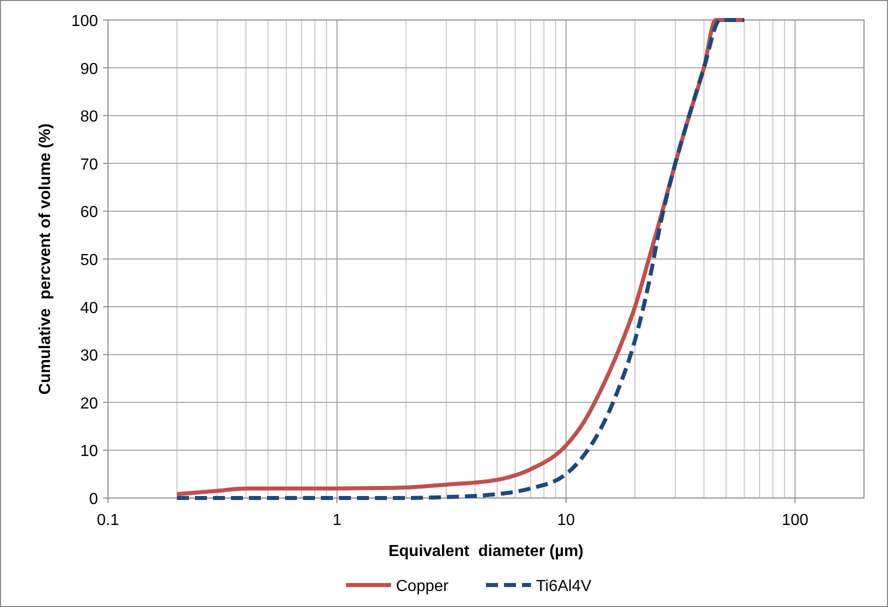 The width and height of the screenshot is (888, 607). What do you see at coordinates (89, 403) in the screenshot?
I see `y-tick-label: 20` at bounding box center [89, 403].